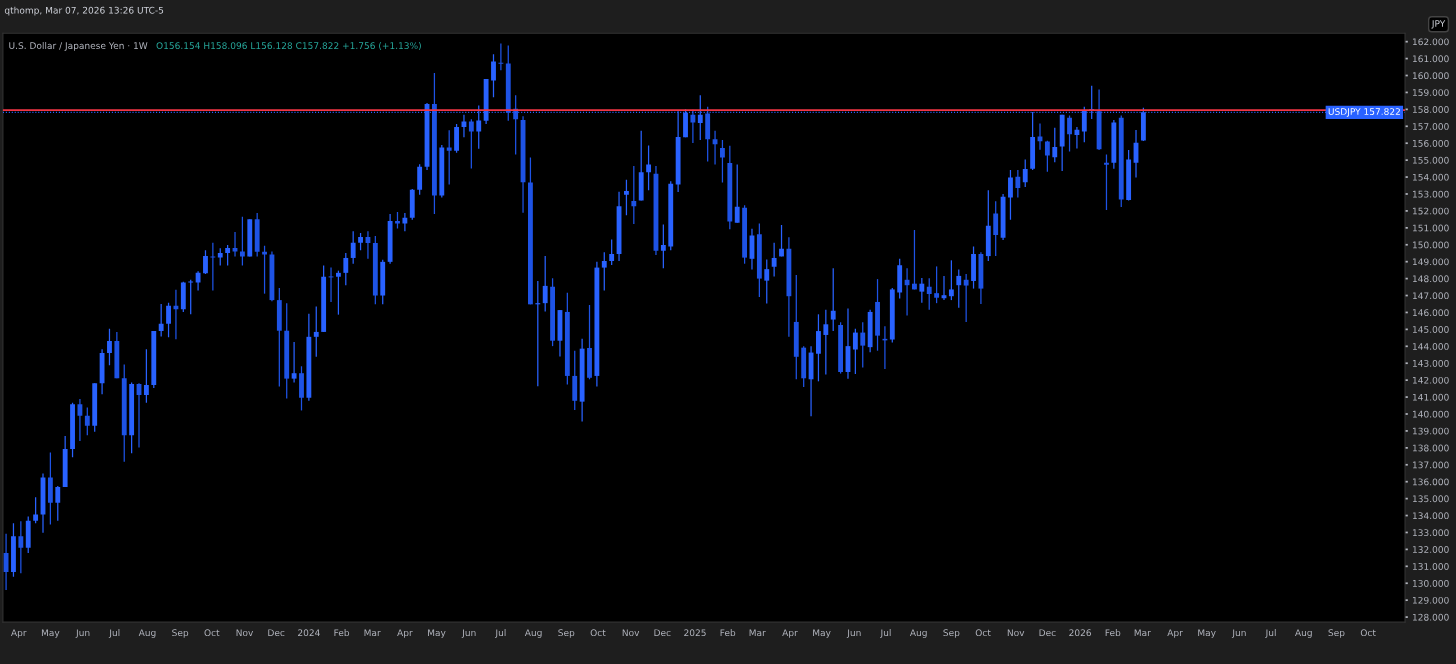 The image size is (1456, 664). What do you see at coordinates (1430, 329) in the screenshot?
I see `y-tick-label: 145.000` at bounding box center [1430, 329].